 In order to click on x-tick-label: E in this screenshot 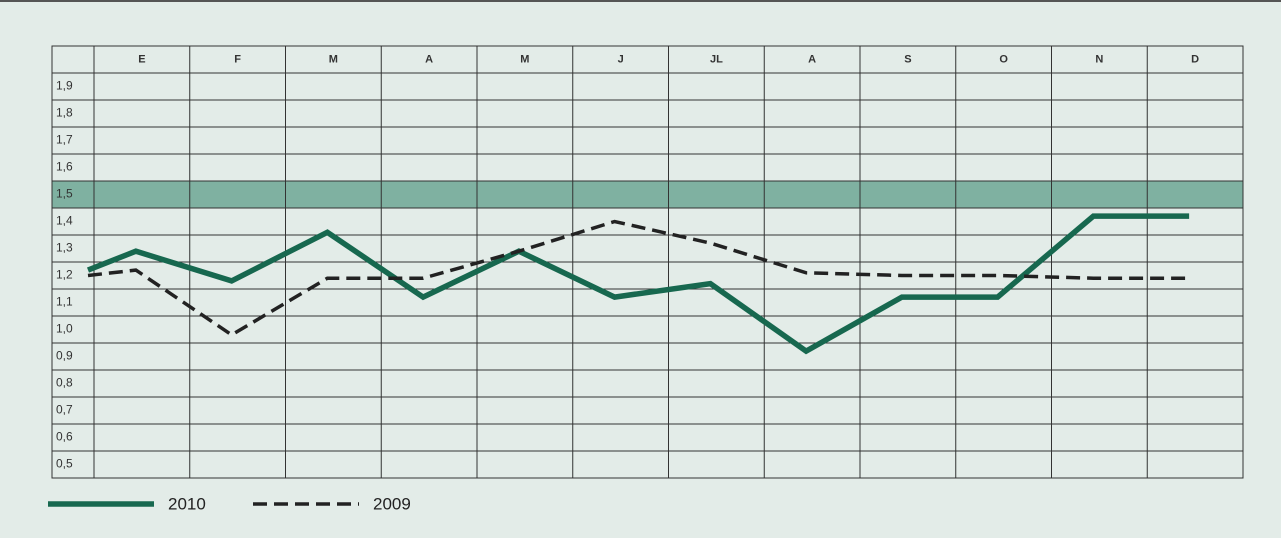, I will do `click(141, 59)`.